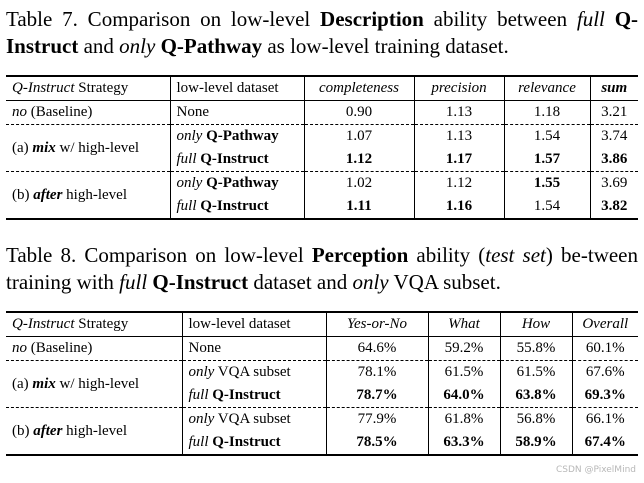  Describe the element at coordinates (200, 282) in the screenshot. I see `table8-caption-bold: Q-Instruct` at that location.